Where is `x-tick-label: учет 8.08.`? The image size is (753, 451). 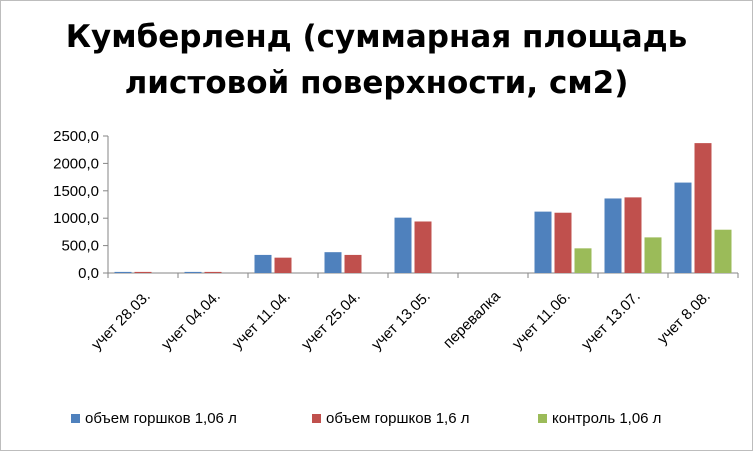
x-tick-label: учет 8.08. is located at coordinates (684, 318).